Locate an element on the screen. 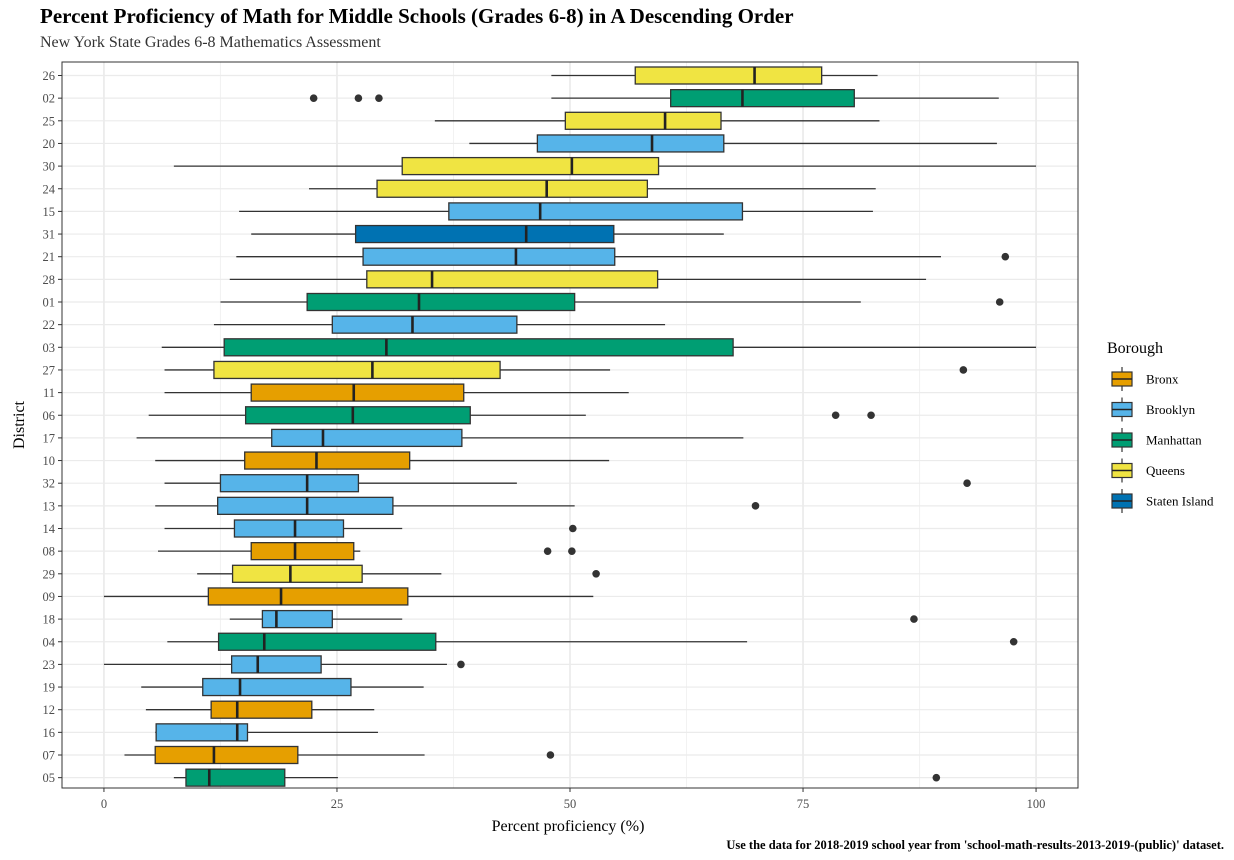 The width and height of the screenshot is (1234, 860). y-tick-label: 31 is located at coordinates (49, 235).